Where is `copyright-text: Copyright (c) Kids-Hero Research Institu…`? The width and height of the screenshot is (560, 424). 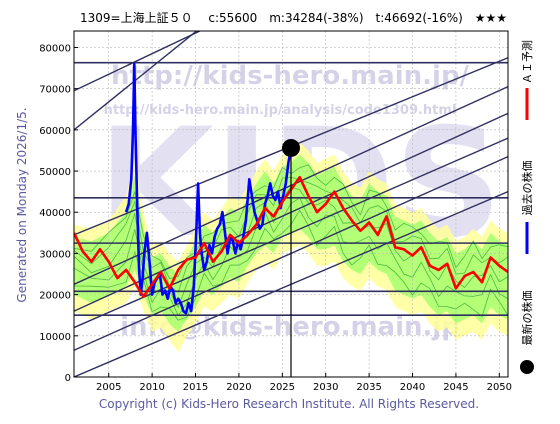 copyright-text: Copyright (c) Kids-Hero Research Institu… is located at coordinates (289, 404).